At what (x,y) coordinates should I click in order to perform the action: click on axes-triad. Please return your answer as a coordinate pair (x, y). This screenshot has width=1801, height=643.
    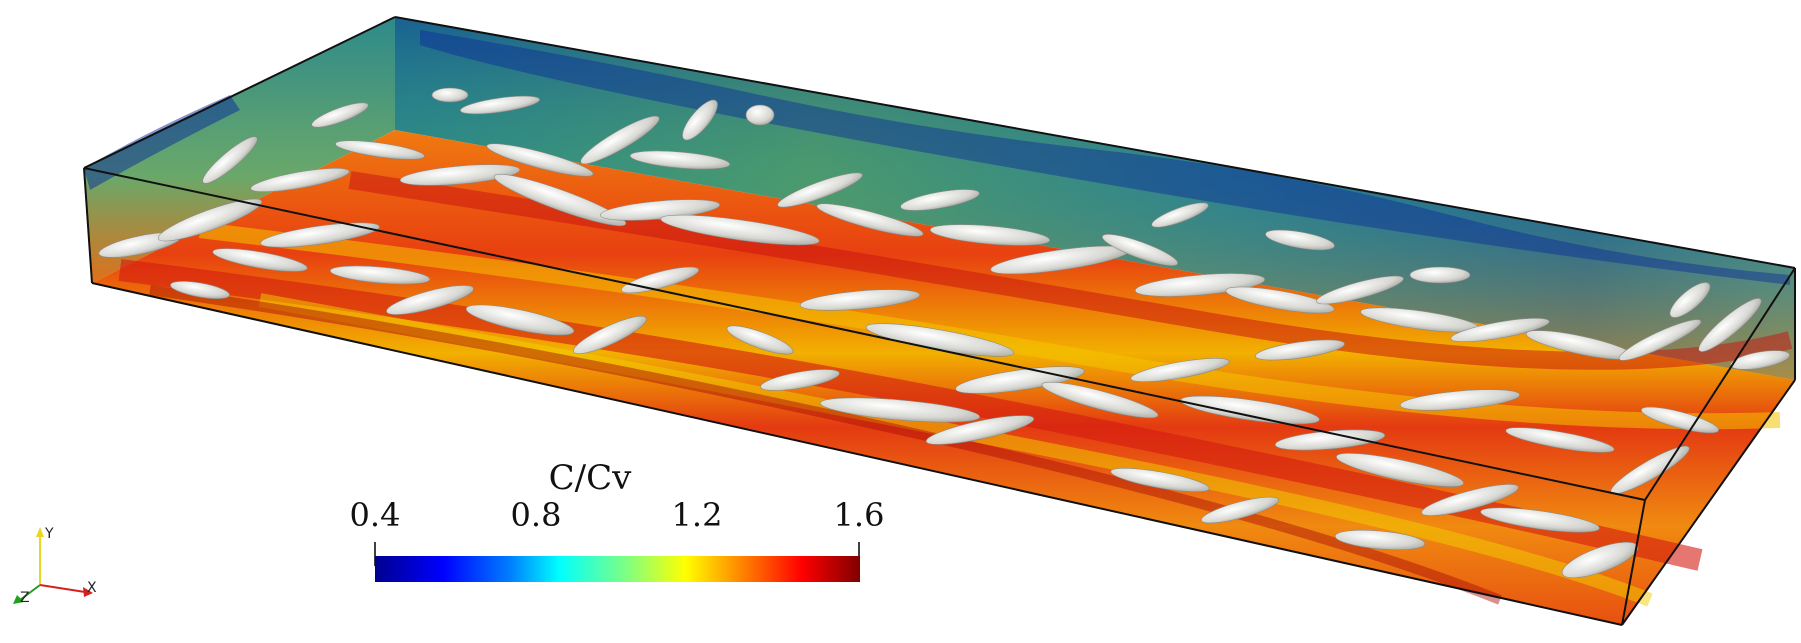
    Looking at the image, I should click on (53, 565).